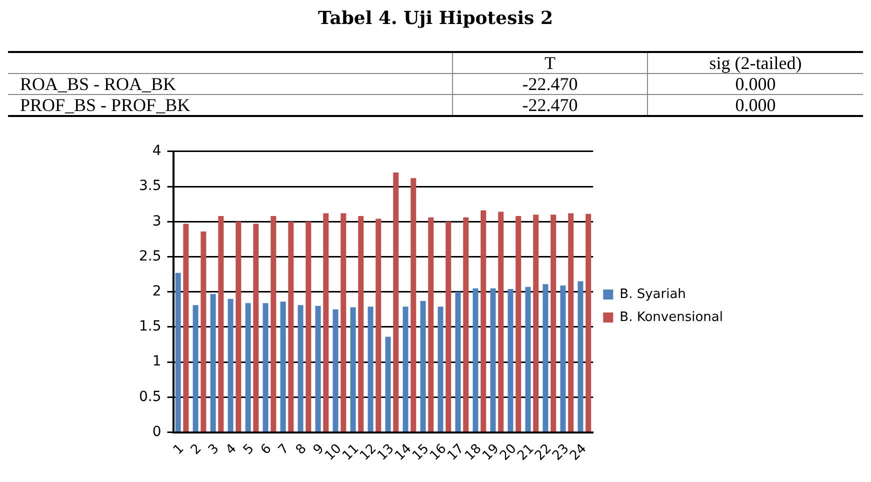  What do you see at coordinates (150, 396) in the screenshot?
I see `y-tick-label: 0.5` at bounding box center [150, 396].